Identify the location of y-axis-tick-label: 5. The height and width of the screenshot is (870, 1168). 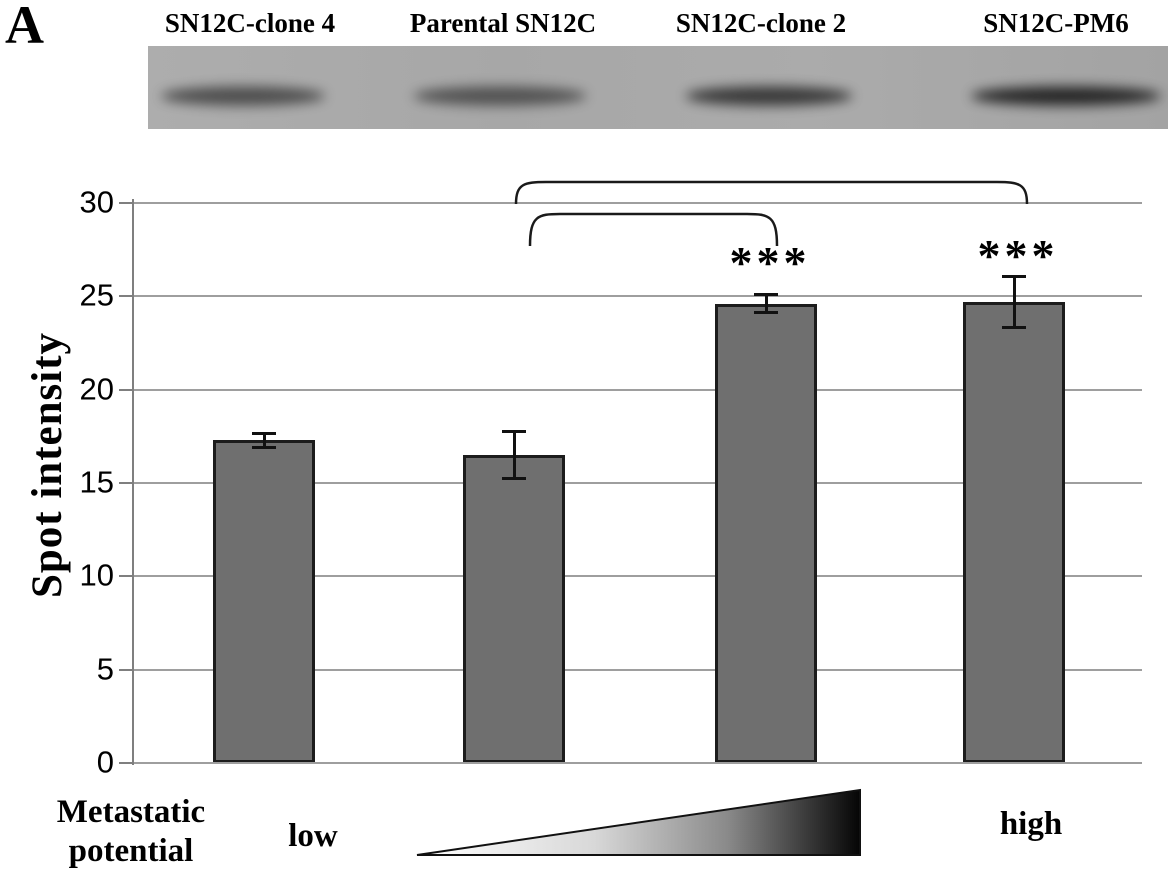
(105, 668).